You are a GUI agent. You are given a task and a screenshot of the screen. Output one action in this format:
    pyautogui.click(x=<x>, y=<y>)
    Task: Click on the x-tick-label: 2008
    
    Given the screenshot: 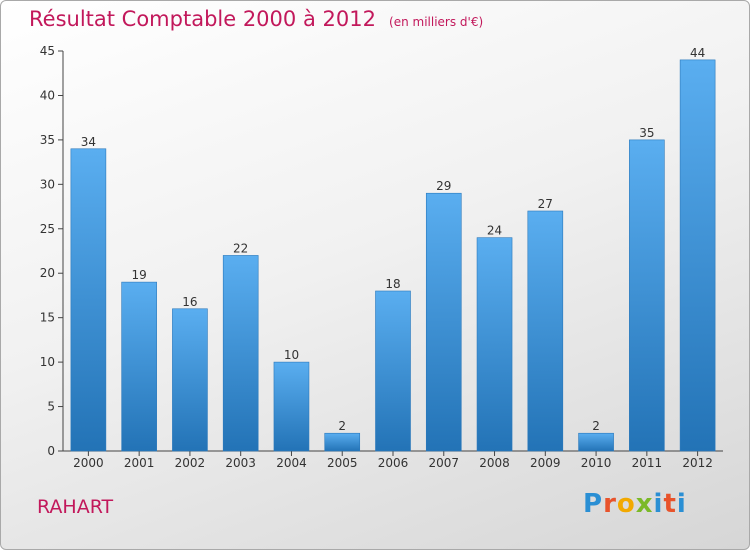 What is the action you would take?
    pyautogui.click(x=494, y=463)
    